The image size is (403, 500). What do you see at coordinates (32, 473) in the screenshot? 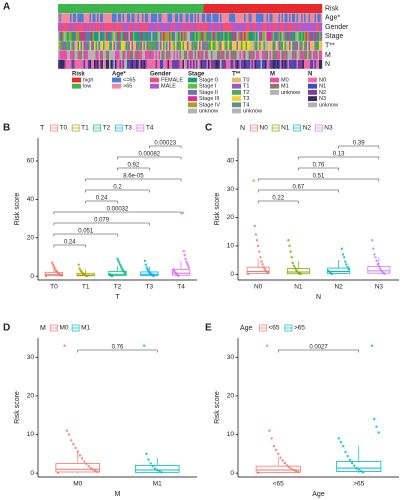
I see `y-tick-label: 0` at bounding box center [32, 473].